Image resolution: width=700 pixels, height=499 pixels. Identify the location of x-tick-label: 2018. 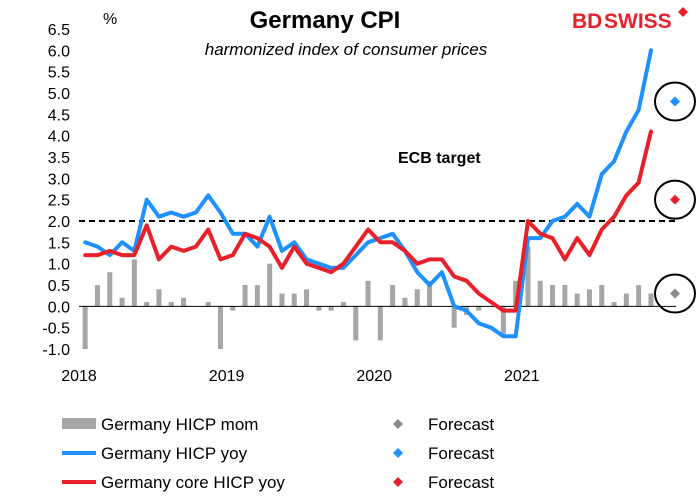
(79, 376).